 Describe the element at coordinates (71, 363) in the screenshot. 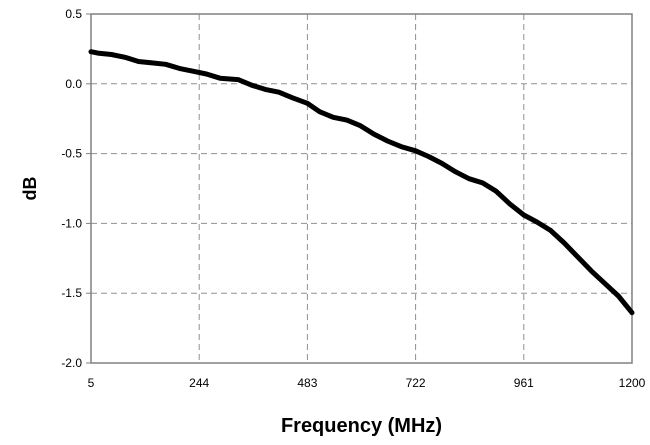

I see `y-tick-label: -2.0` at that location.